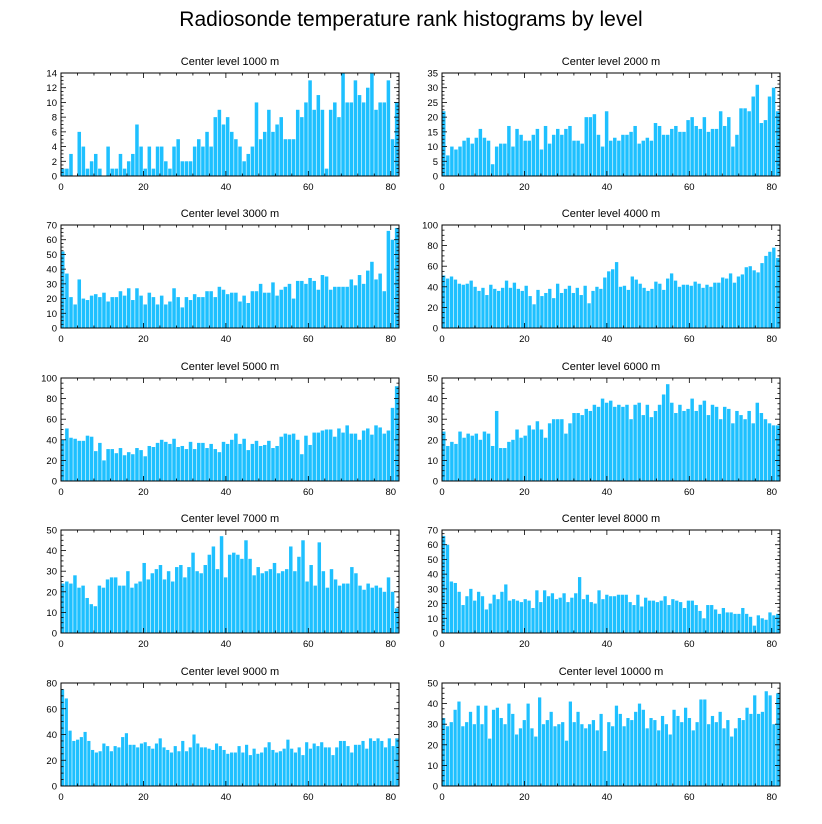 Image resolution: width=822 pixels, height=824 pixels. Describe the element at coordinates (432, 74) in the screenshot. I see `y-tick-label: 35` at that location.